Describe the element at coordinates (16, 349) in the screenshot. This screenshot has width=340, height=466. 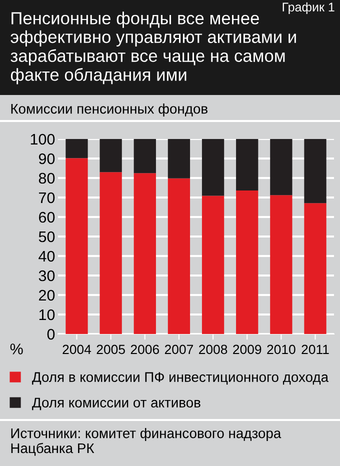
I see `y-axis-title: %` at that location.